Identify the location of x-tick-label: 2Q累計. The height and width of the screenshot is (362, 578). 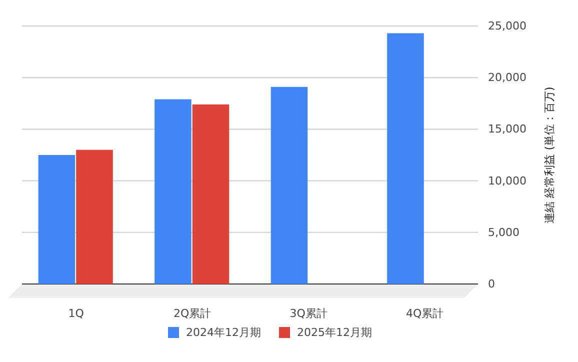
(193, 313).